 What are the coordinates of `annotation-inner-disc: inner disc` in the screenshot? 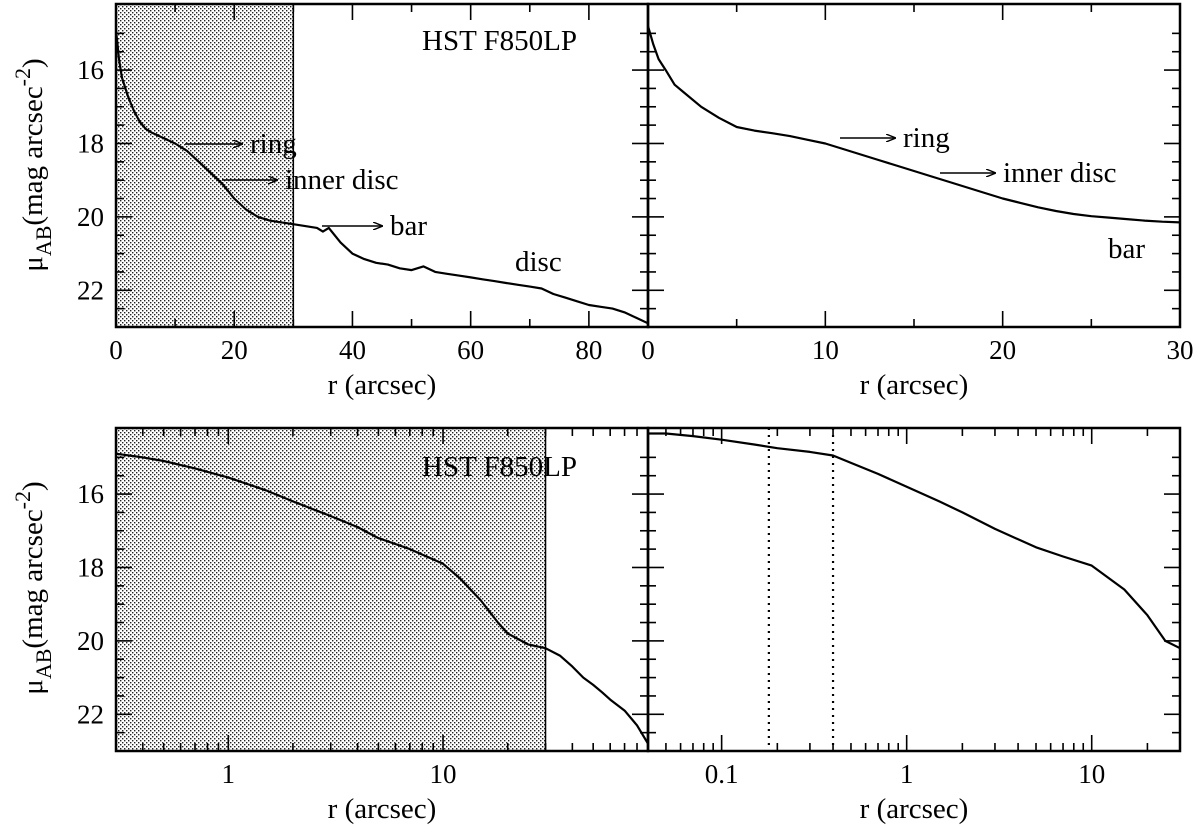 It's located at (1060, 173).